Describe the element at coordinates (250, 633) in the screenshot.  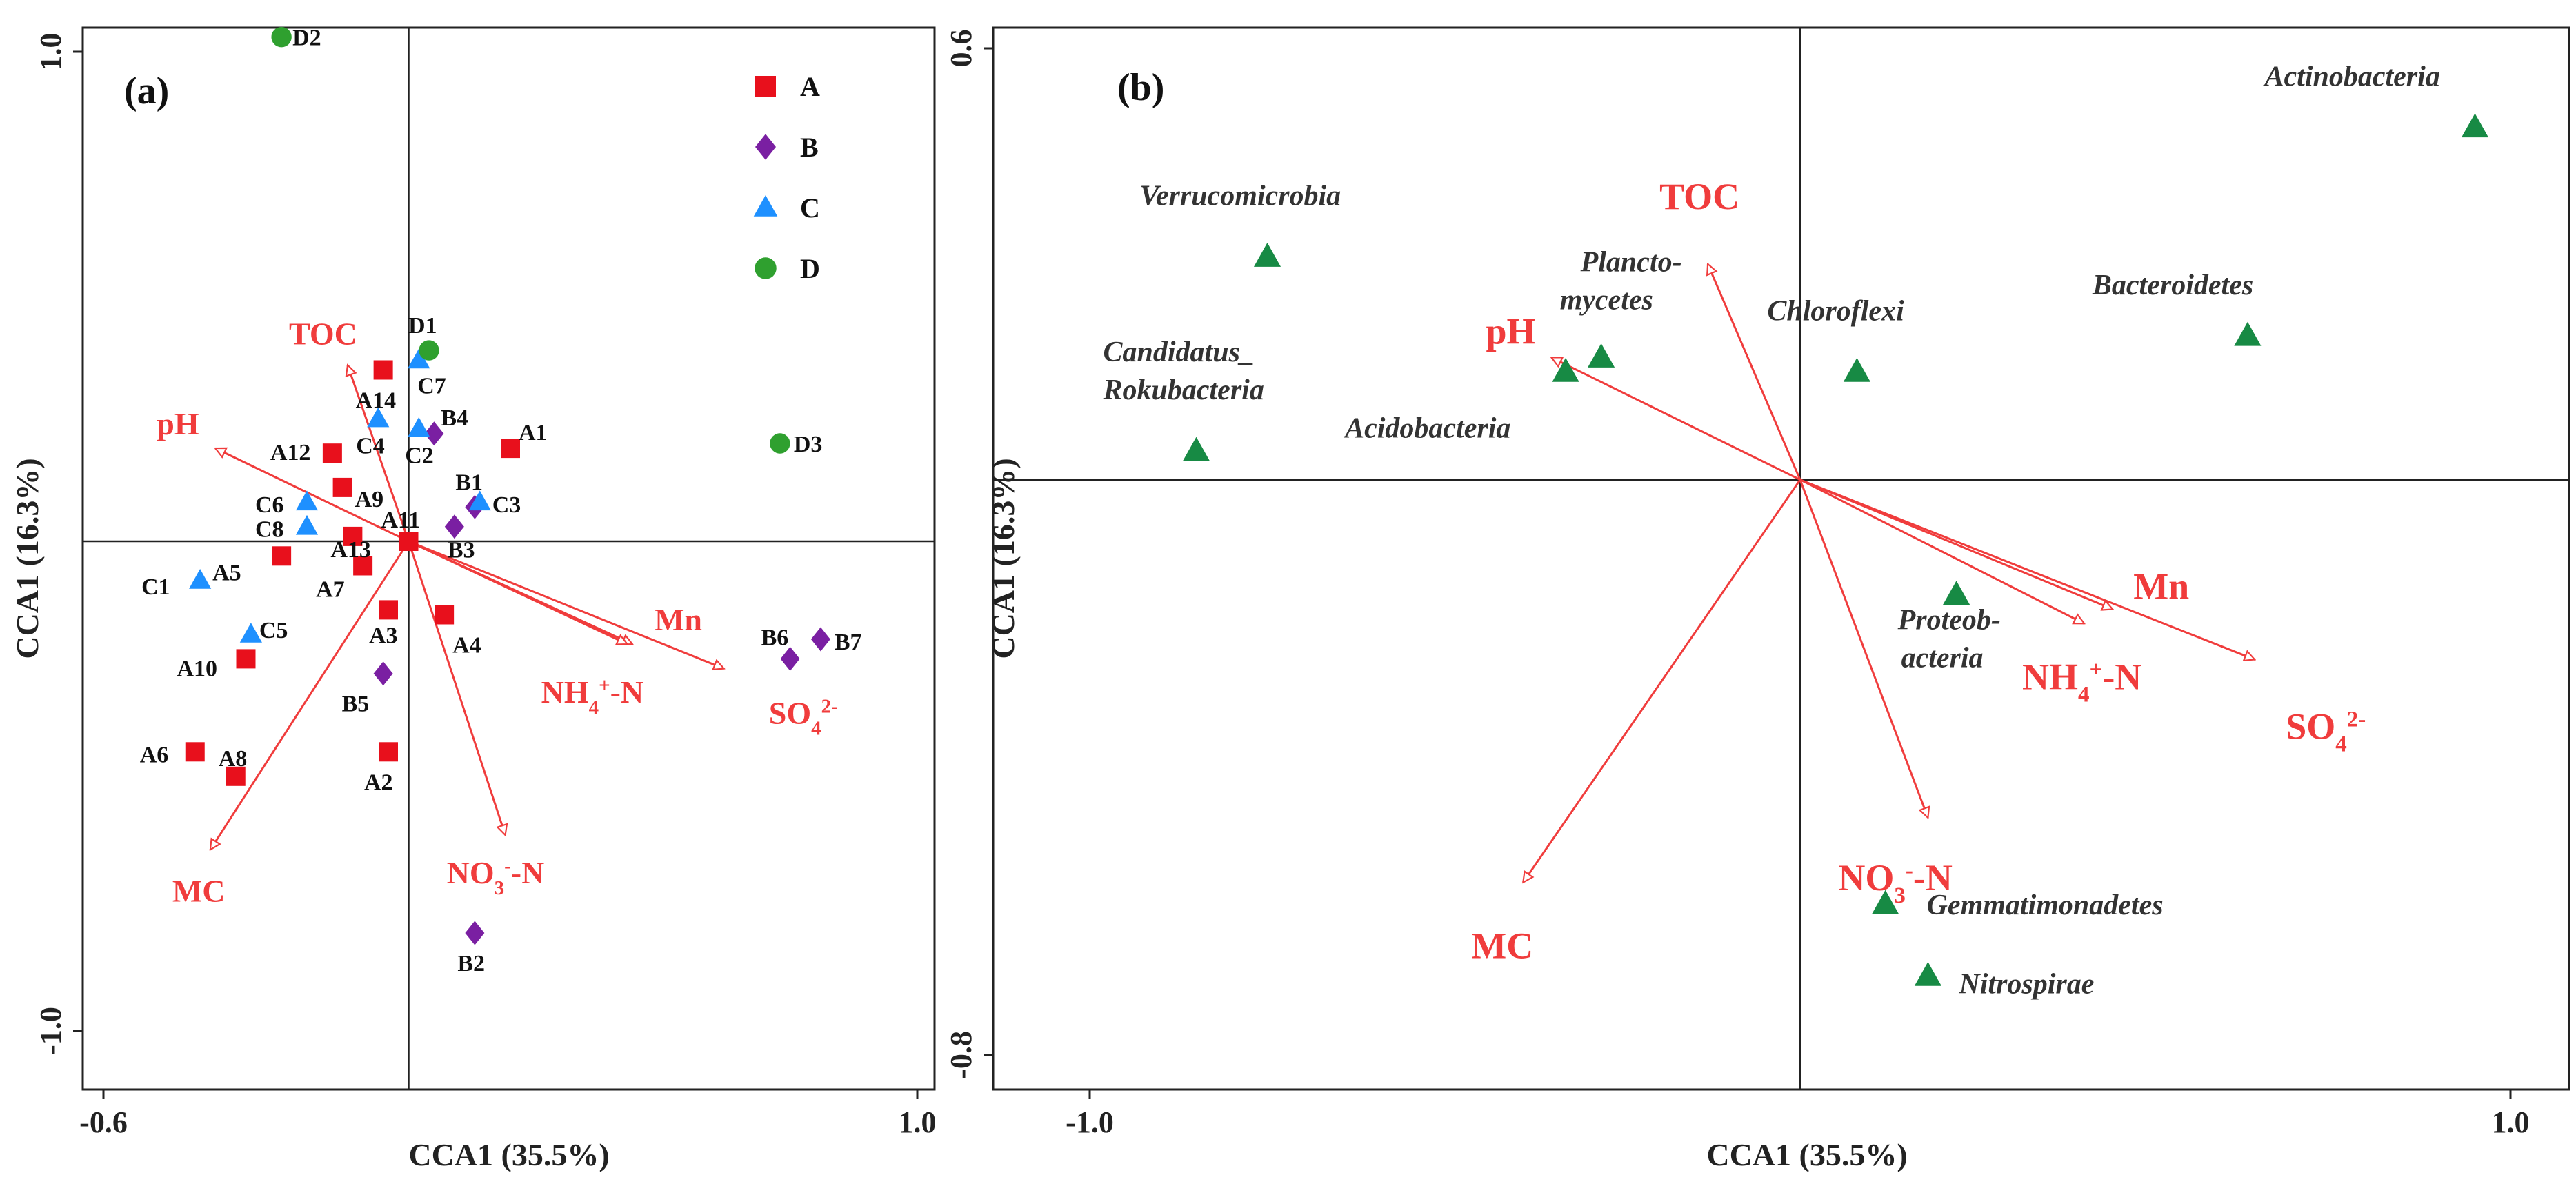
I see `panel-a-point-c5` at that location.